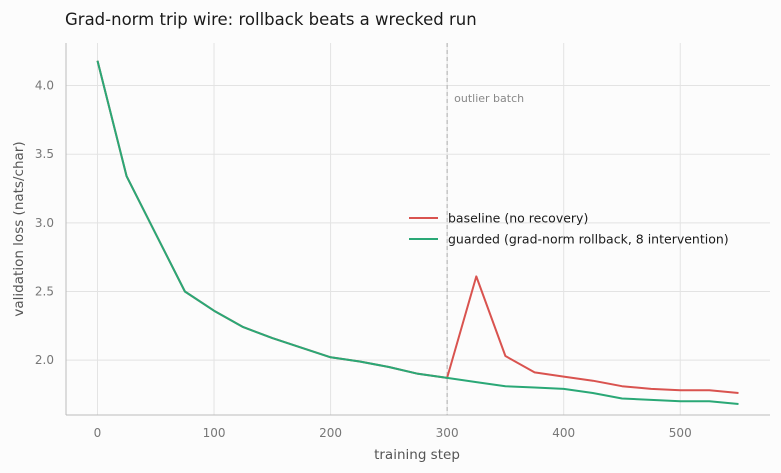 The width and height of the screenshot is (781, 473). What do you see at coordinates (563, 433) in the screenshot?
I see `x-tick-label: 400` at bounding box center [563, 433].